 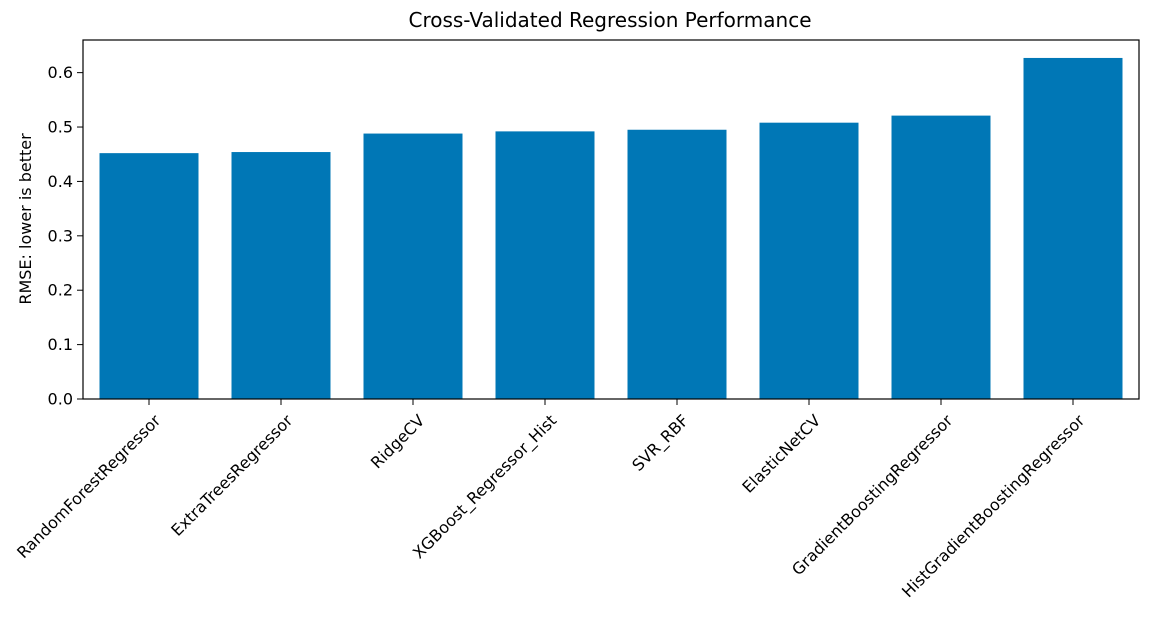 What do you see at coordinates (60, 290) in the screenshot?
I see `y-tick-label: 0.2` at bounding box center [60, 290].